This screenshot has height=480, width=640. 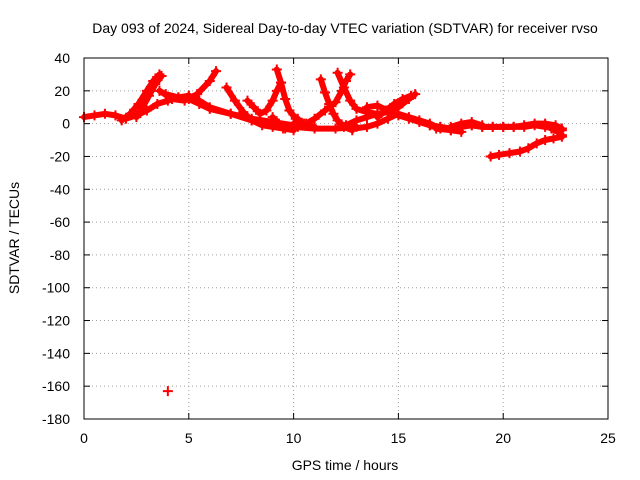 What do you see at coordinates (14, 238) in the screenshot?
I see `y-axis-label: SDTVAR / TECUs` at bounding box center [14, 238].